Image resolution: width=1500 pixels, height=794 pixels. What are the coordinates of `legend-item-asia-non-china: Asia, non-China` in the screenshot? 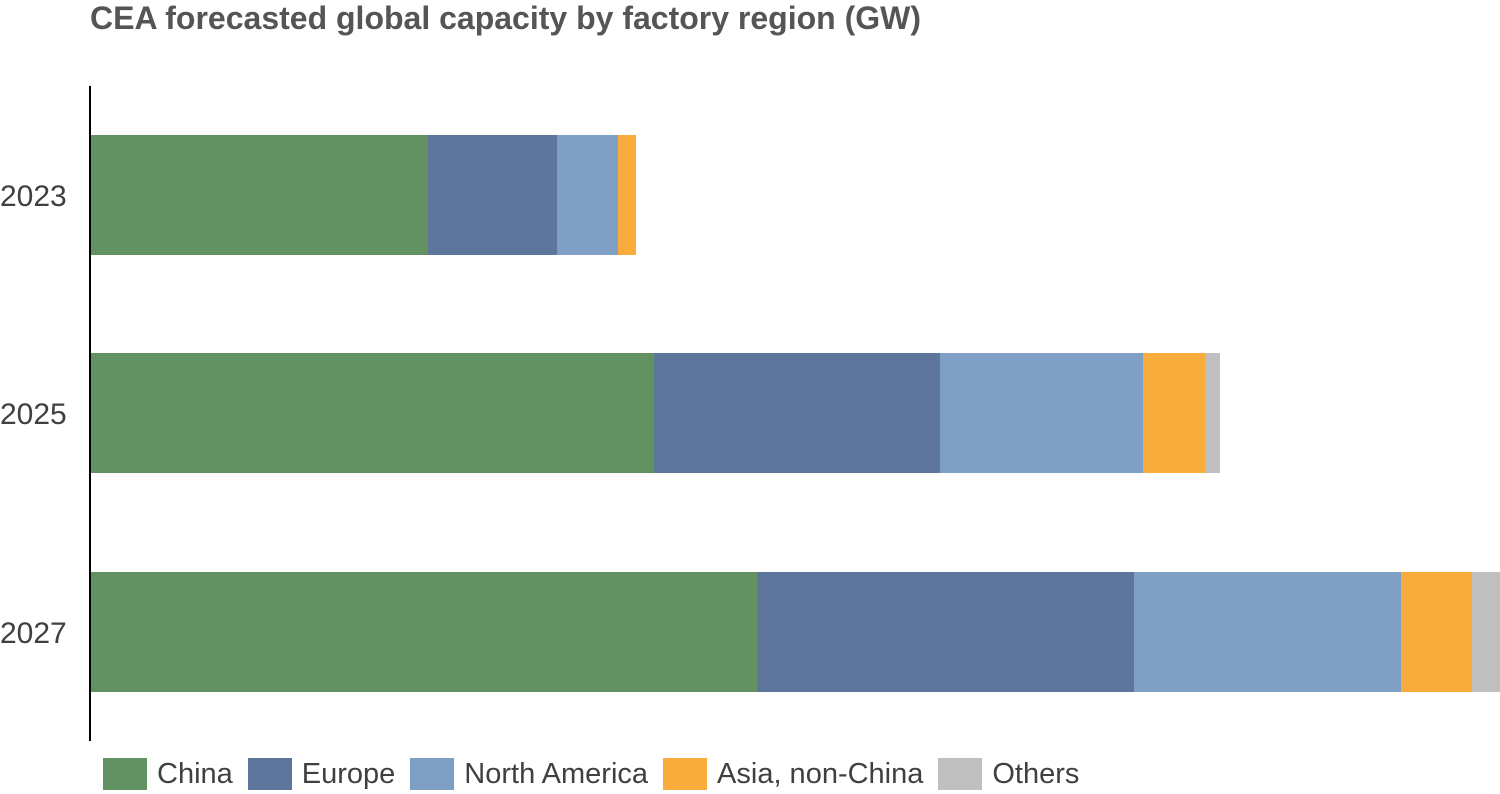 It's located at (793, 774).